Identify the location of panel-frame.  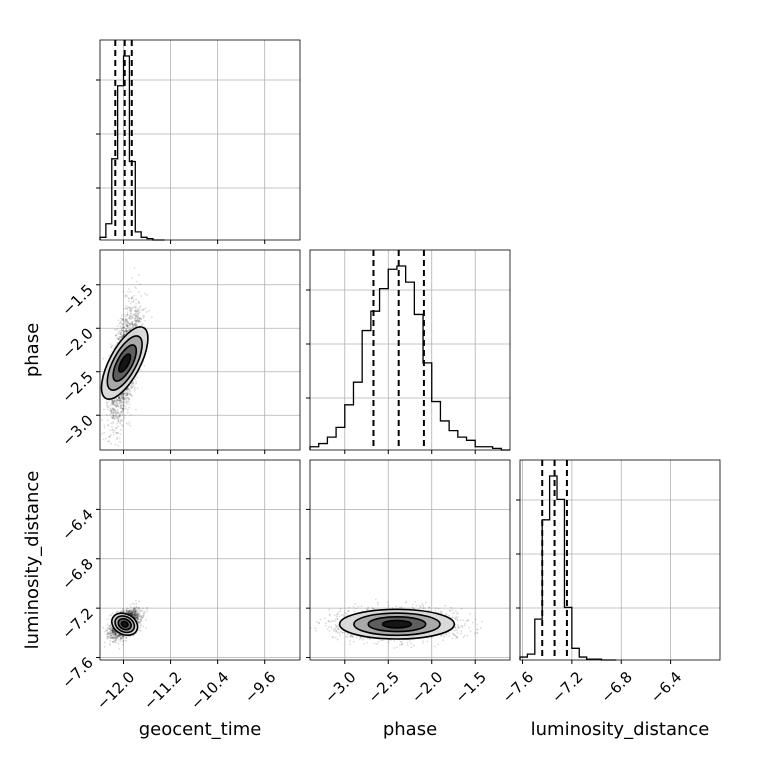
(200, 560).